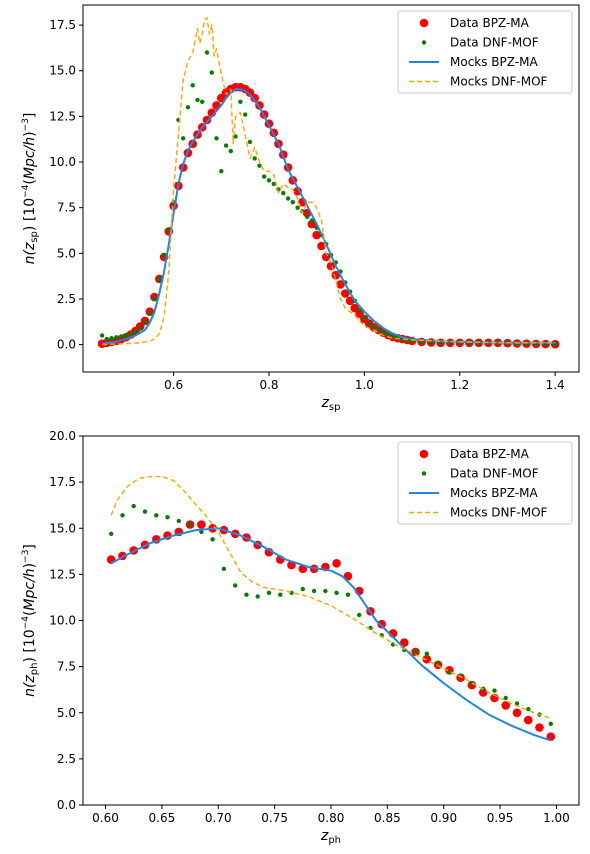 The width and height of the screenshot is (590, 854). What do you see at coordinates (62, 482) in the screenshot?
I see `y-tick-label: 17.5` at bounding box center [62, 482].